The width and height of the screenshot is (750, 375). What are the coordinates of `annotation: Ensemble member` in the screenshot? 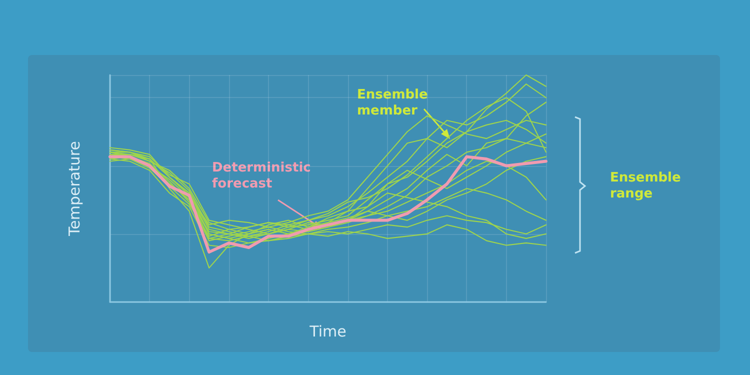 It's located at (392, 103).